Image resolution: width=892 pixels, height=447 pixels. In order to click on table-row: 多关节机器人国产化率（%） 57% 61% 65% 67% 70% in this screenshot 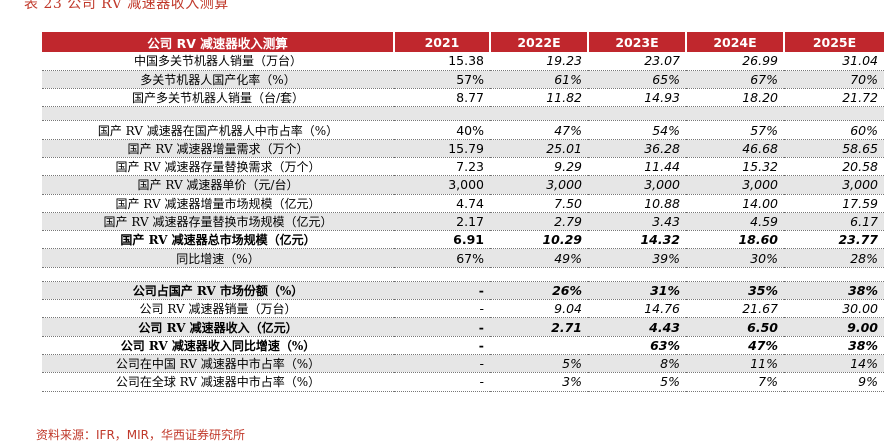, I will do `click(463, 80)`.